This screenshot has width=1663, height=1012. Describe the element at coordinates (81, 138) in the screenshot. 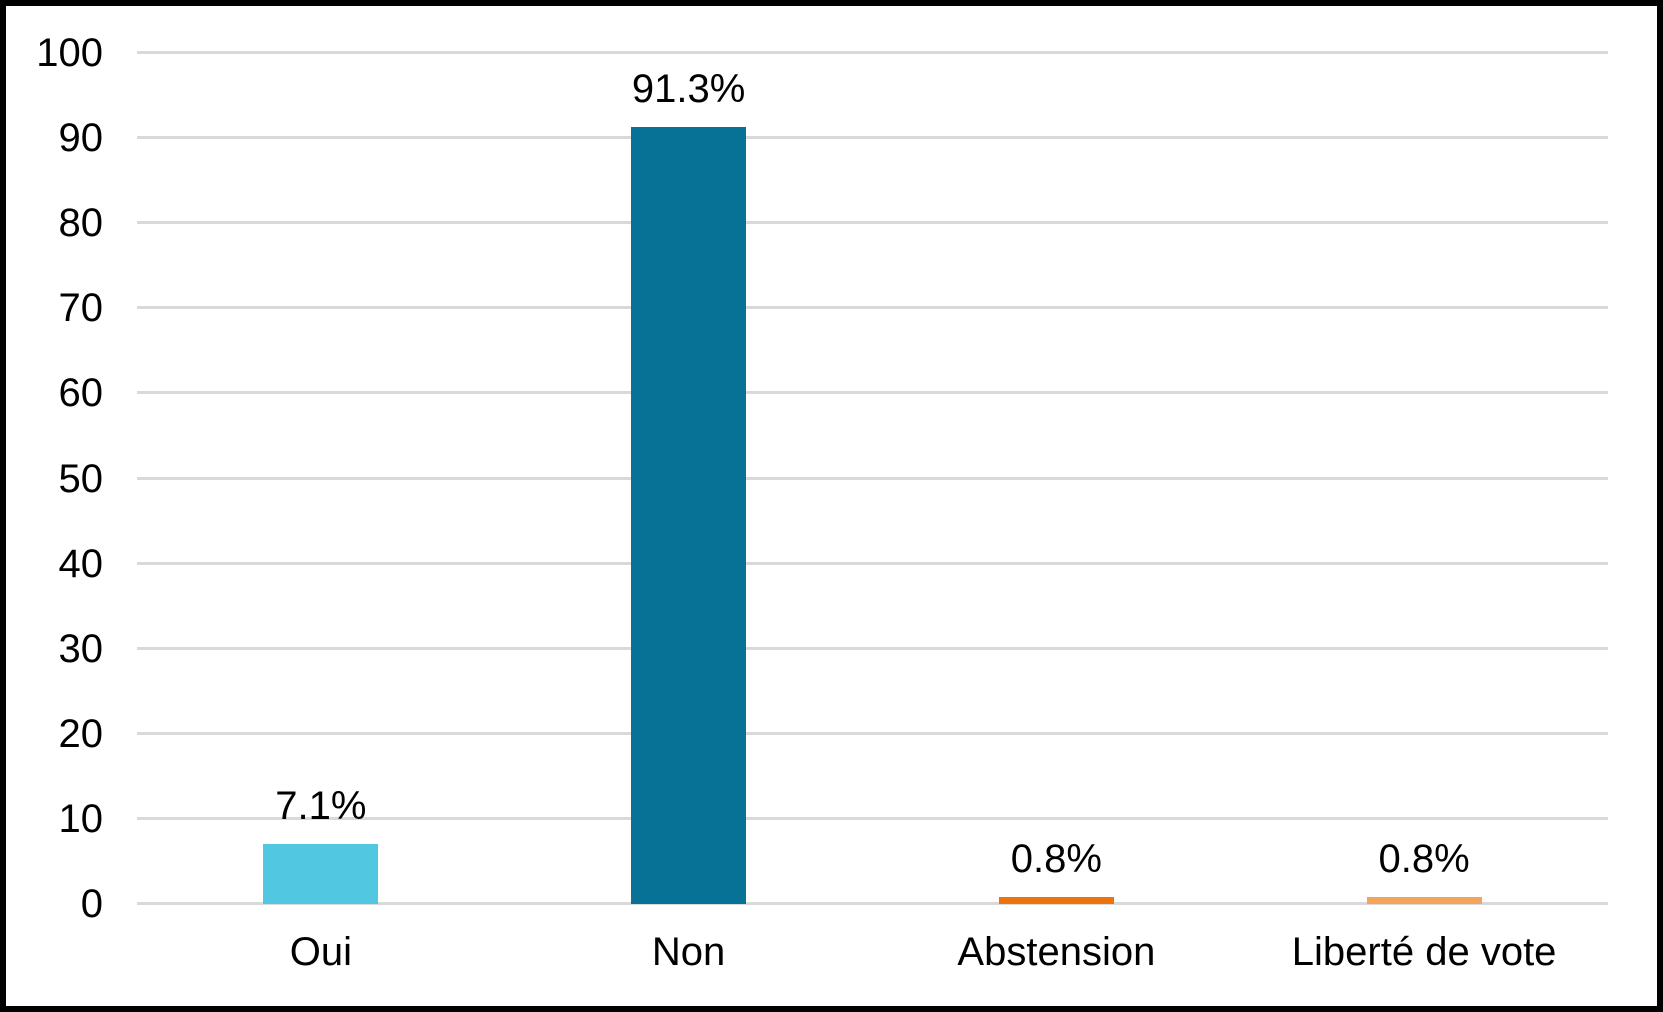

I see `y-axis-tick-label: 90` at that location.